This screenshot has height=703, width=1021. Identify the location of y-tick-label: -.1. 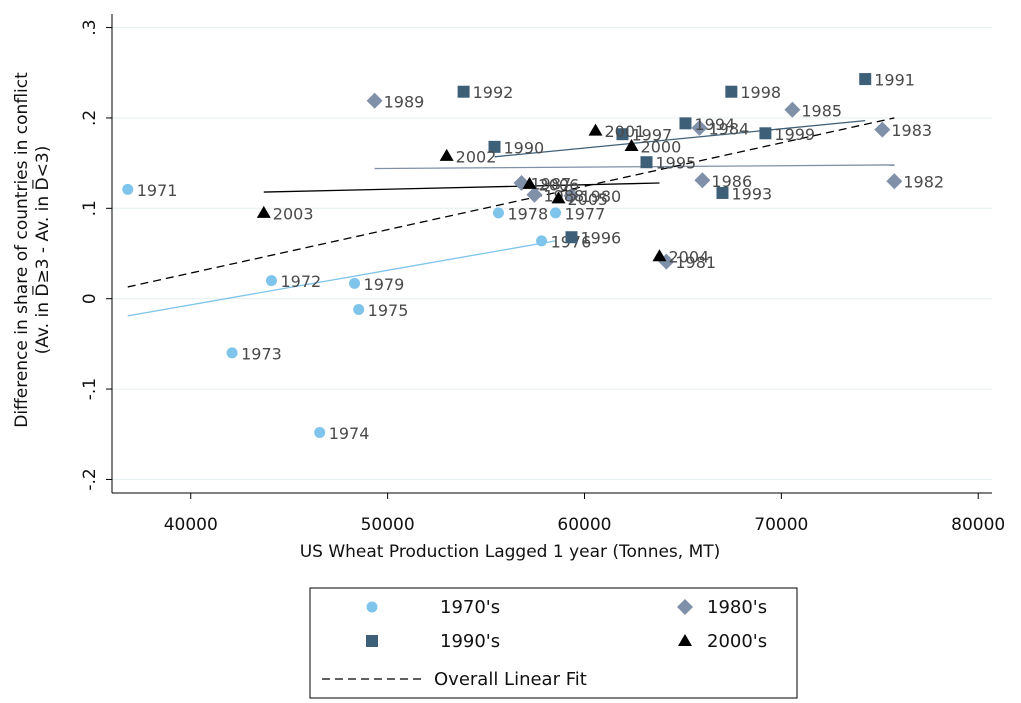
(90, 389).